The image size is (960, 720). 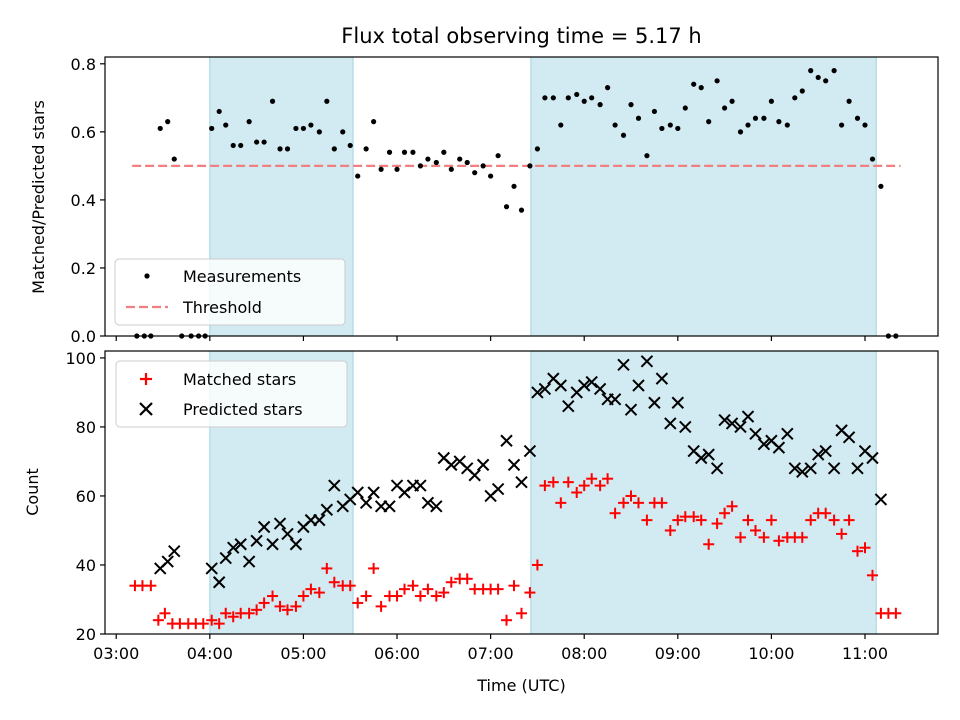 What do you see at coordinates (230, 292) in the screenshot?
I see `top-legend-box` at bounding box center [230, 292].